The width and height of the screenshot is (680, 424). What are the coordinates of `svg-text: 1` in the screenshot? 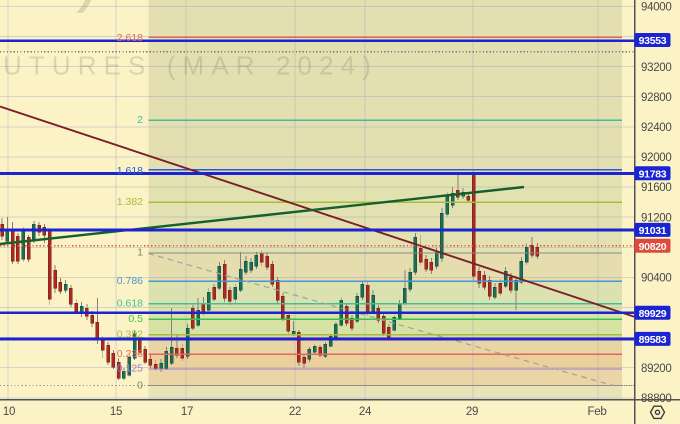 It's located at (140, 253).